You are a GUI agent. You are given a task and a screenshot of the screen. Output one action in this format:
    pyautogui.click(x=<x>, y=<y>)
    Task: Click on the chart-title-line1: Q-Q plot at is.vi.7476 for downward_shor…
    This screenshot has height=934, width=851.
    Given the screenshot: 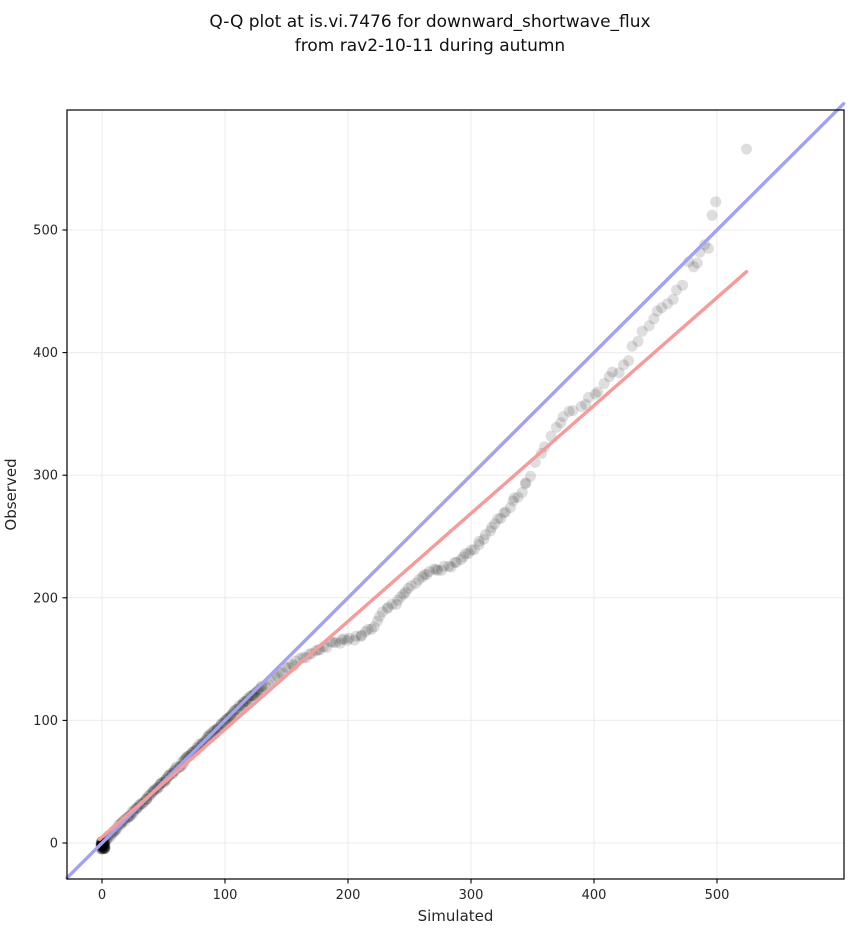 What is the action you would take?
    pyautogui.click(x=430, y=22)
    